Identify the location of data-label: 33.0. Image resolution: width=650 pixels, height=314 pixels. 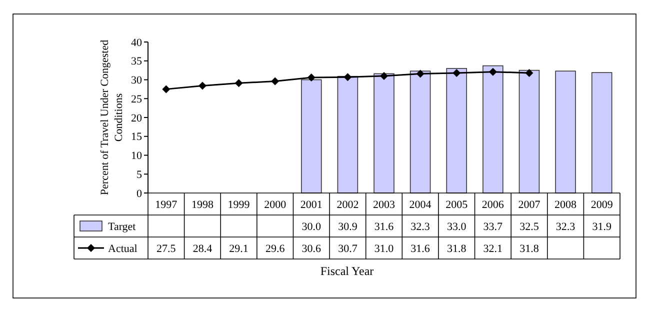
(456, 226).